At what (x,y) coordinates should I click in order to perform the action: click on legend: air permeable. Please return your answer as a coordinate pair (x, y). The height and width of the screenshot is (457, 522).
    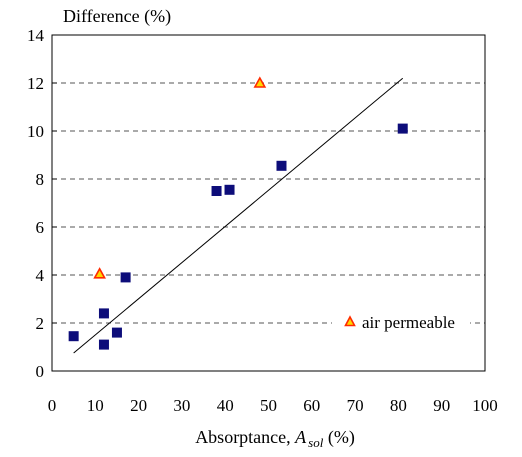
    Looking at the image, I should click on (401, 323).